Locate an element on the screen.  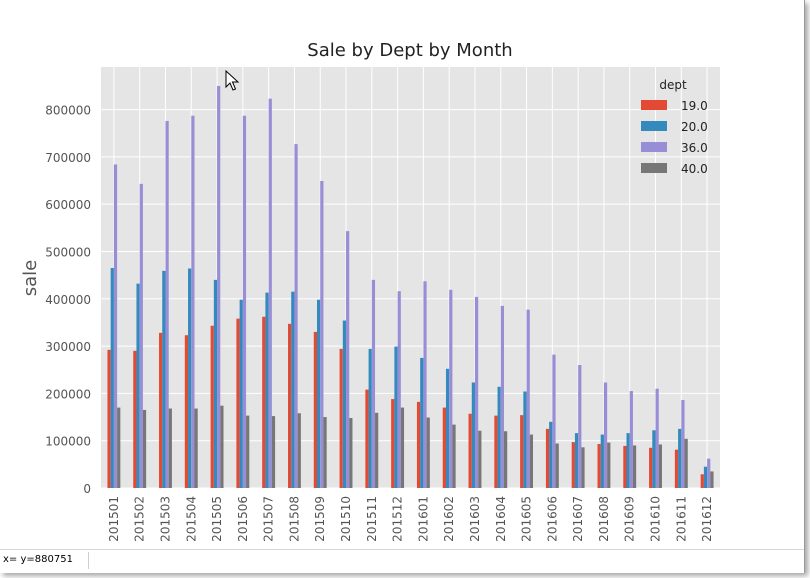
status-separator is located at coordinates (88, 560).